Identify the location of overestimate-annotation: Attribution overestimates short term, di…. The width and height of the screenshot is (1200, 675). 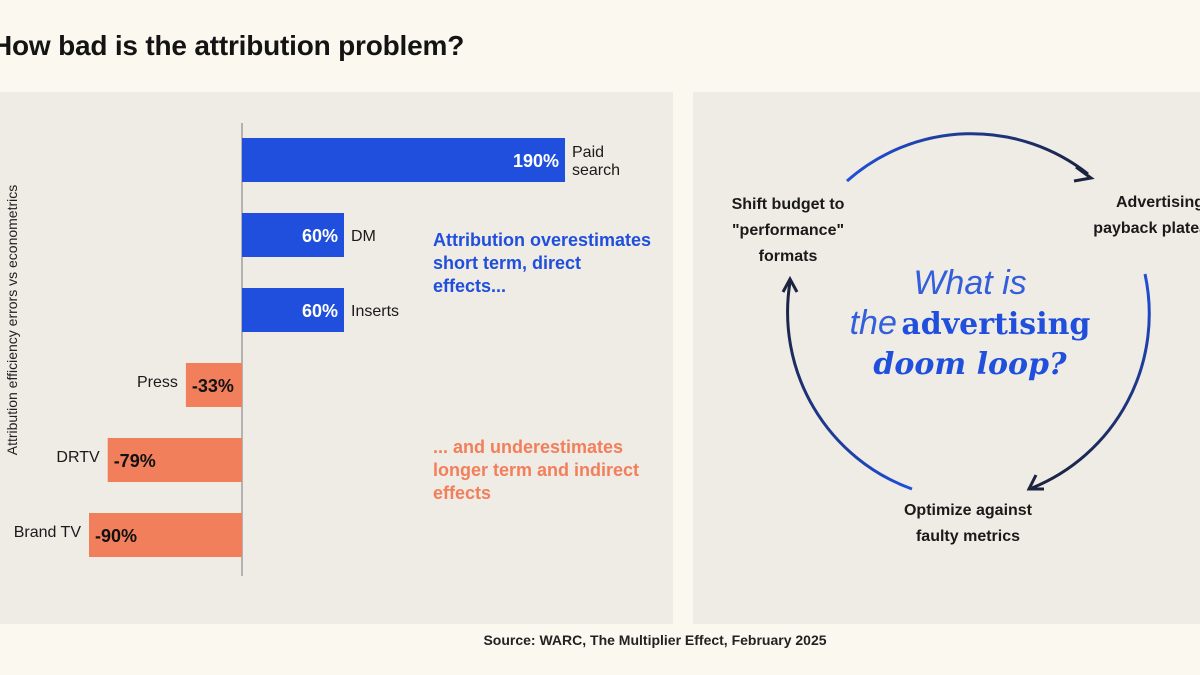
(542, 263).